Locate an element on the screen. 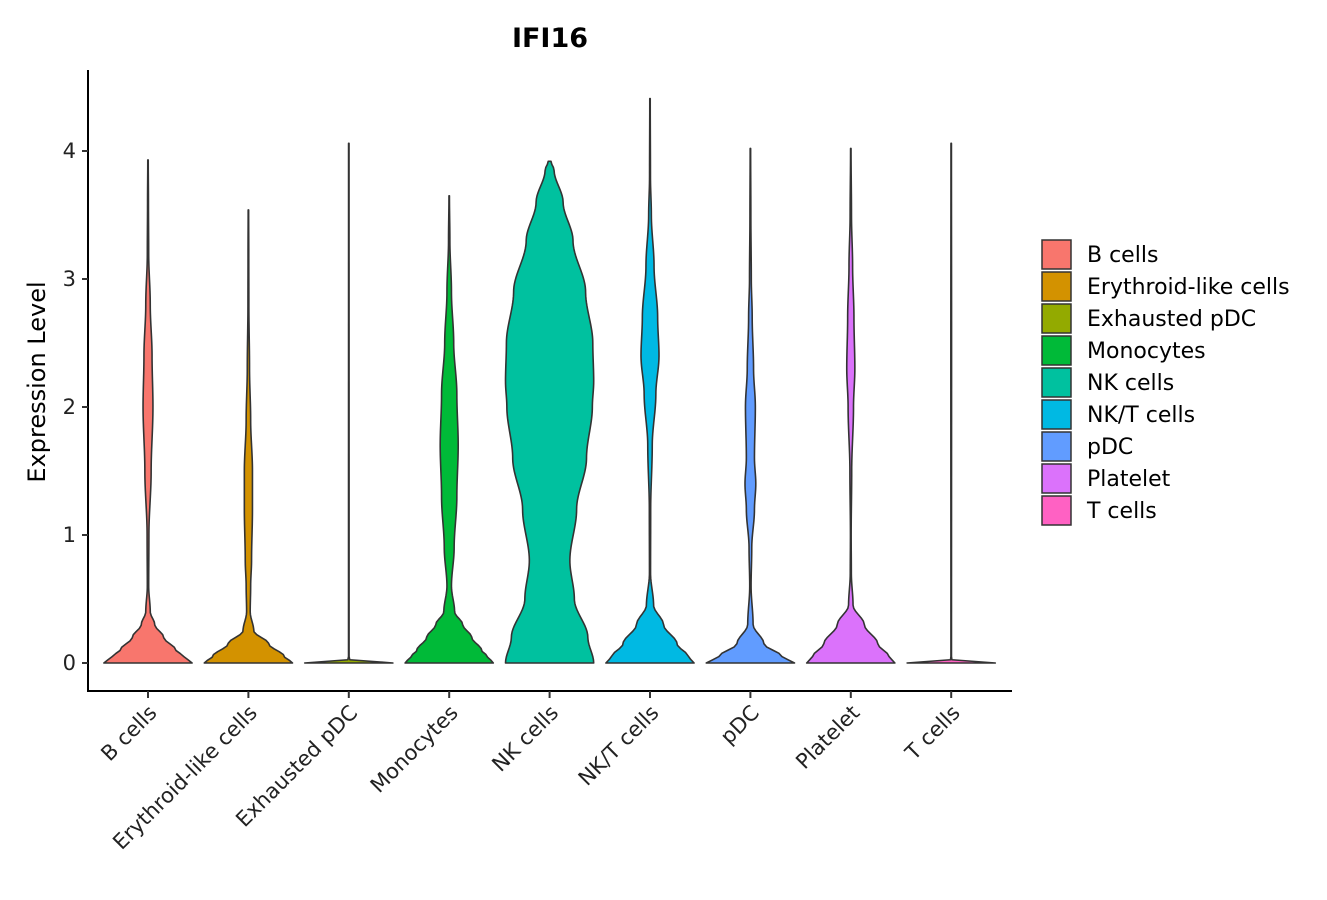  x-tick-label: Platelet is located at coordinates (827, 737).